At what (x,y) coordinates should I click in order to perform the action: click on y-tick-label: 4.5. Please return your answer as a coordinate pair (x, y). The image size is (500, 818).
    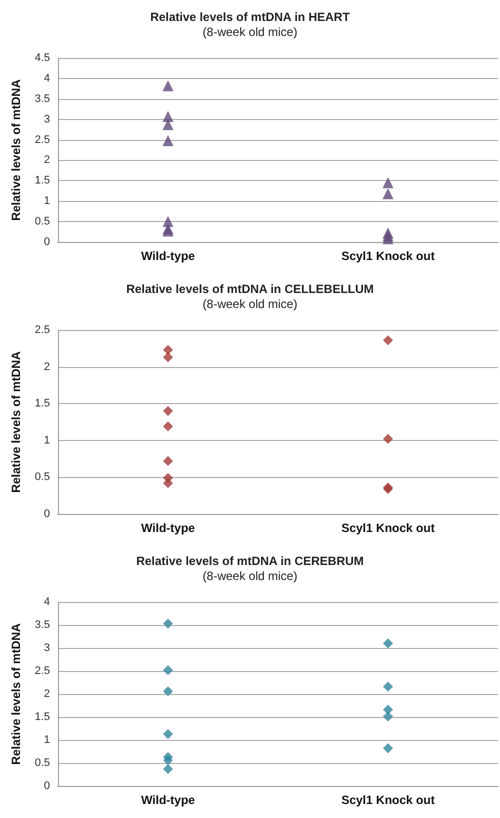
    Looking at the image, I should click on (42, 58).